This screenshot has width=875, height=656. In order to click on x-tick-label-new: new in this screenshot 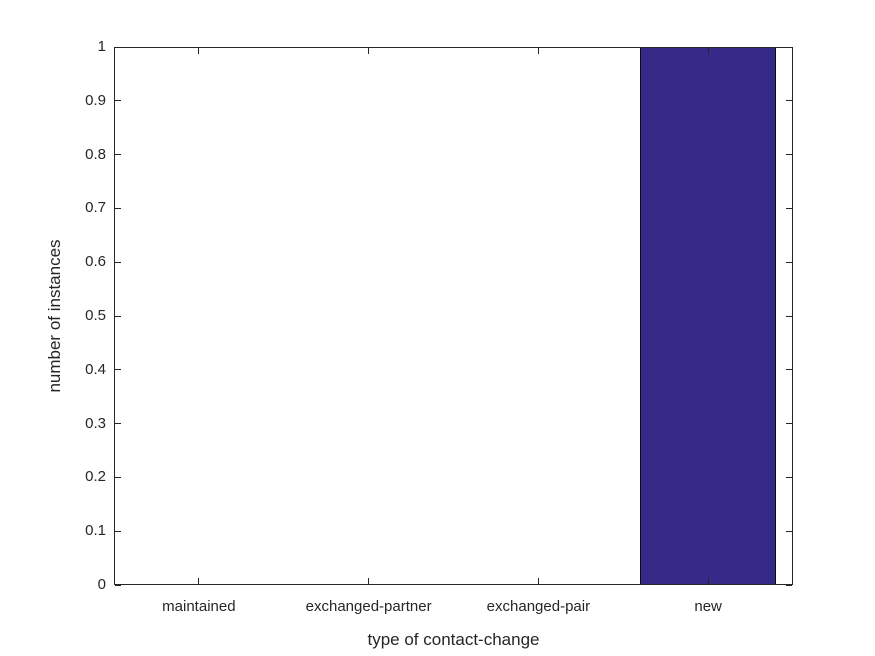, I will do `click(708, 606)`.